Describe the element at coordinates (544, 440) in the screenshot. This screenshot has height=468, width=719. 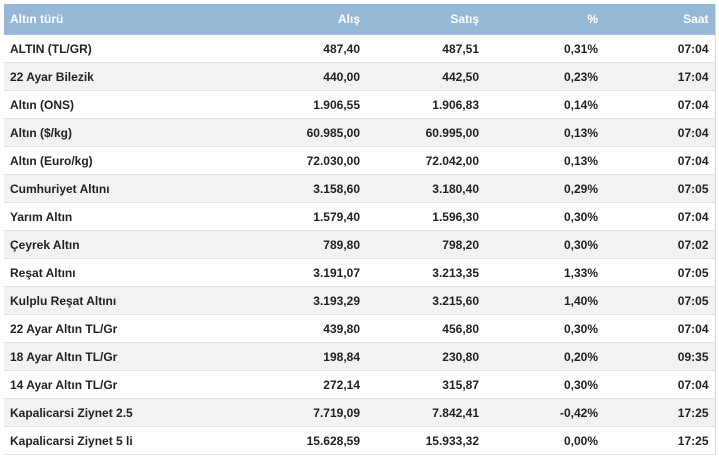
I see `cell-change-percent: 0,00%` at that location.